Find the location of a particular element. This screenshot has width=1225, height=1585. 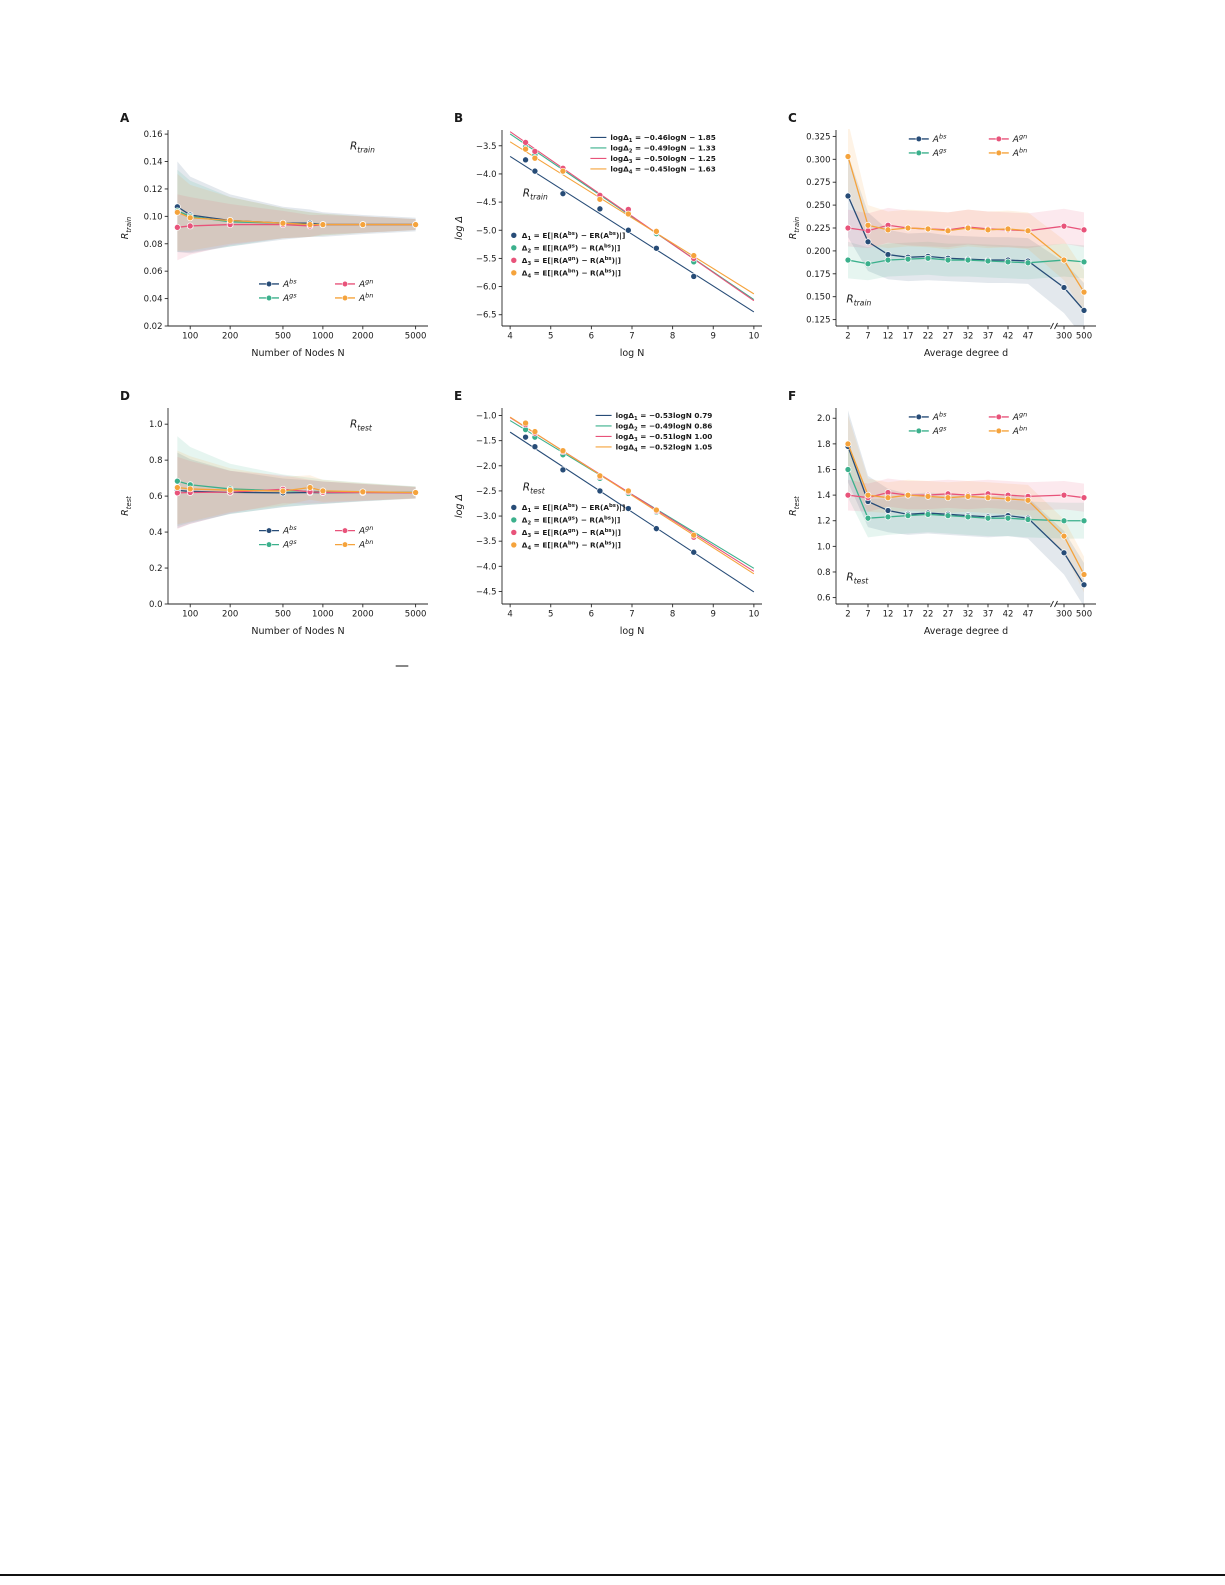

axis-break-gap is located at coordinates (1053, 604).